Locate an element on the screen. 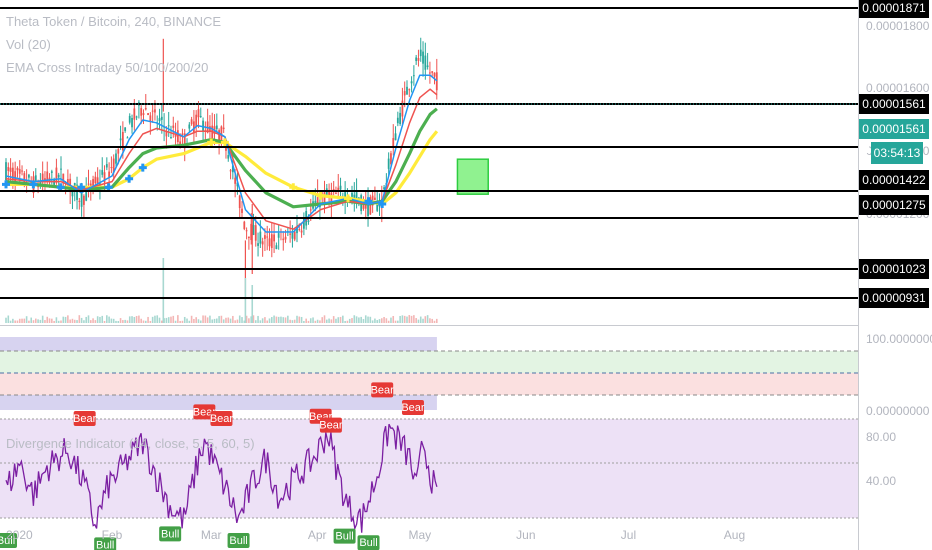  price-axis-tick: 0.00001800 is located at coordinates (898, 26).